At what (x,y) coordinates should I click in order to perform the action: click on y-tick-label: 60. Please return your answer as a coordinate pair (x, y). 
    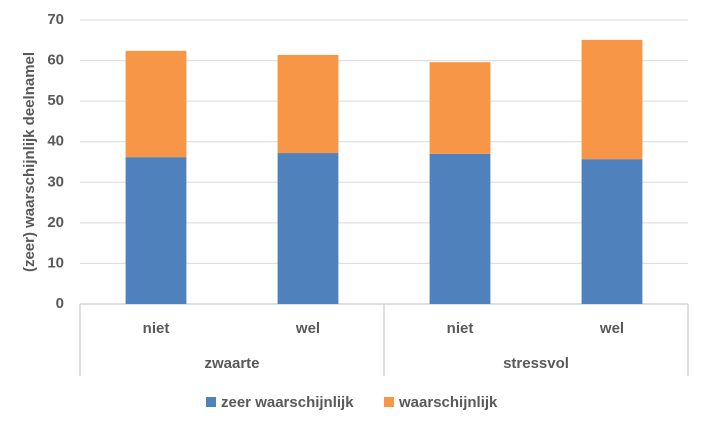
    Looking at the image, I should click on (55, 60).